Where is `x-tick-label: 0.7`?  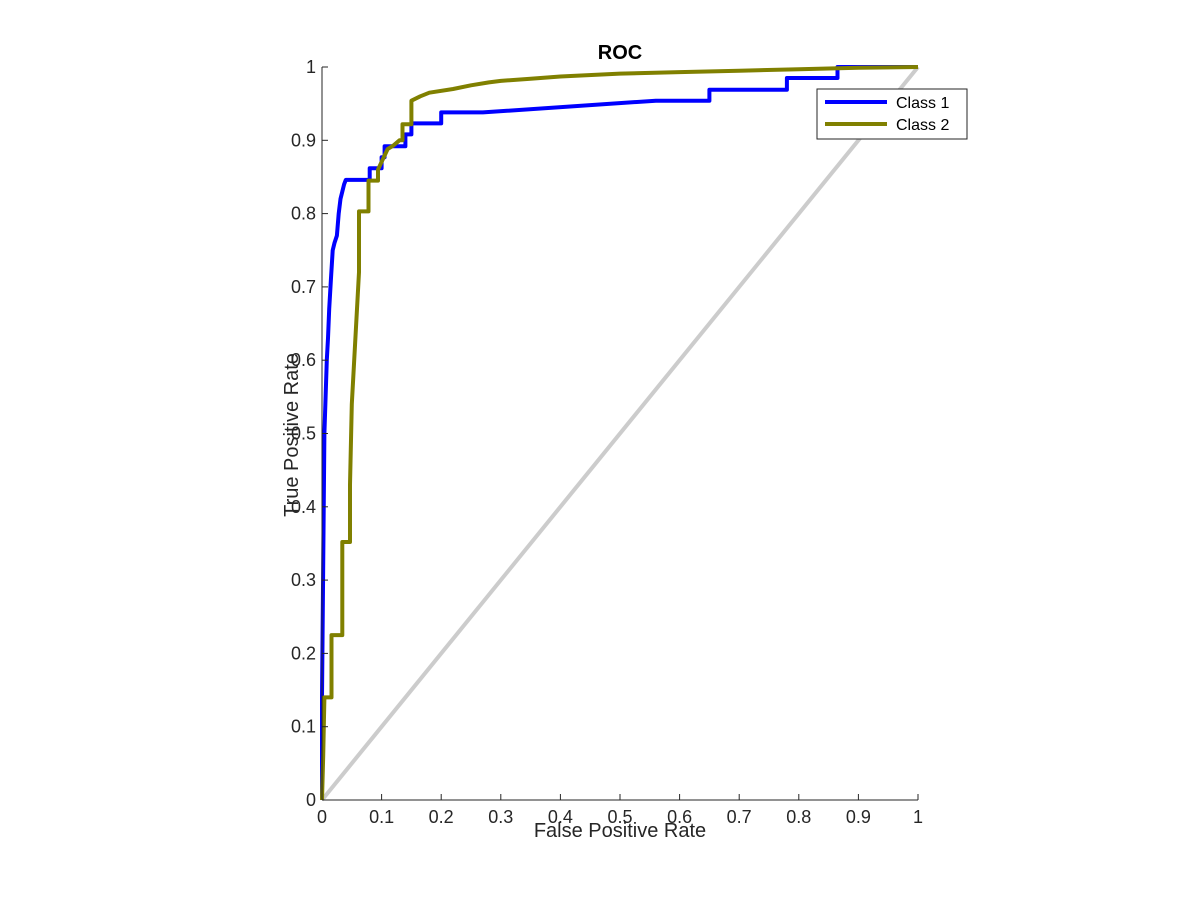
x-tick-label: 0.7 is located at coordinates (739, 817).